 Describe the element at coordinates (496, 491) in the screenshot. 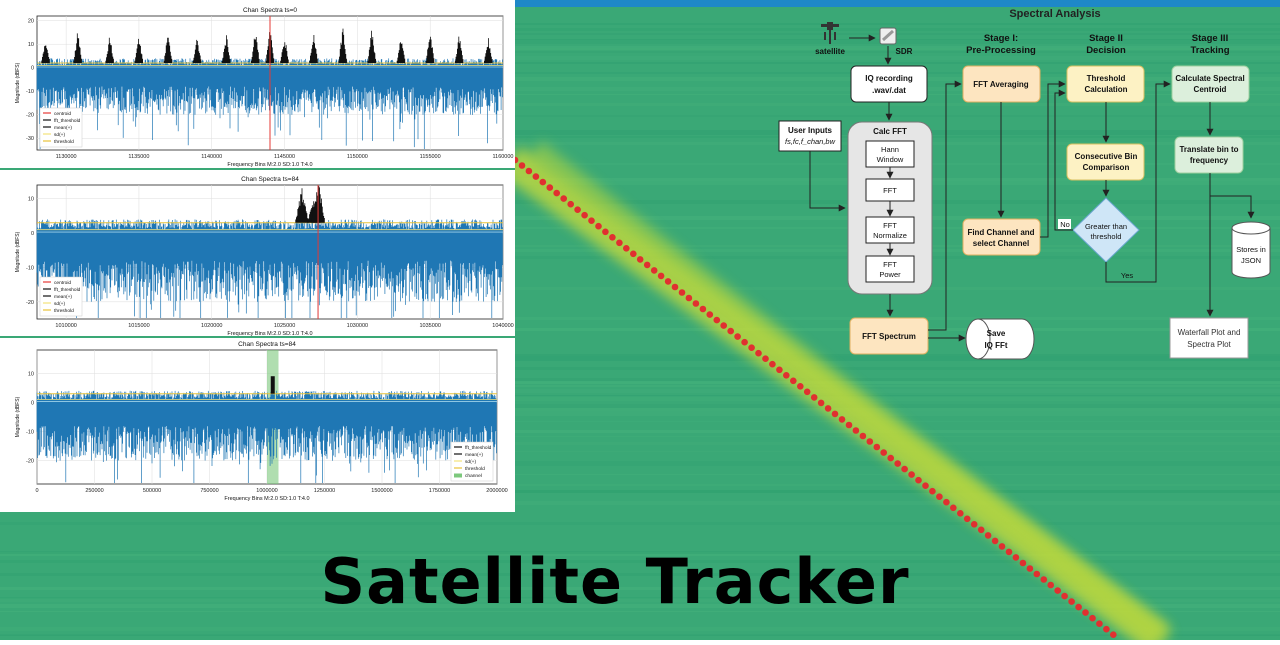

I see `x-tick-label: 2000000` at that location.